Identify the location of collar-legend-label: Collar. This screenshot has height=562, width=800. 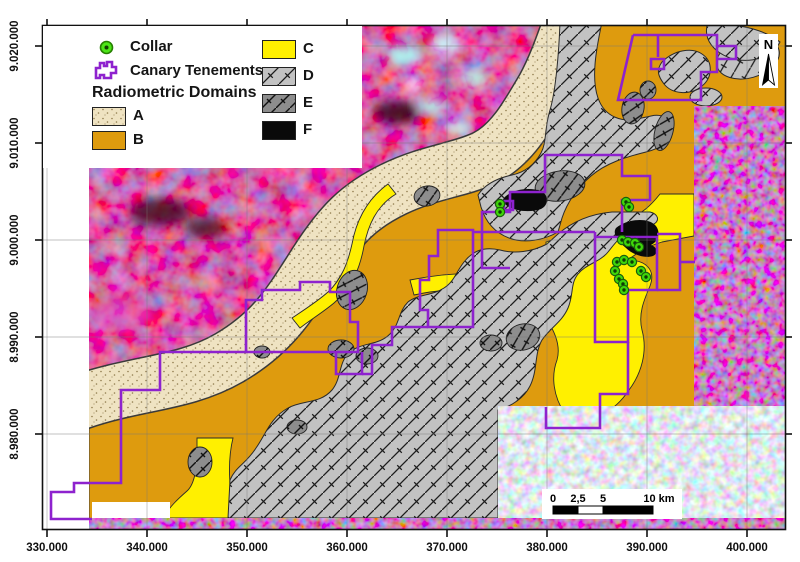
(151, 46).